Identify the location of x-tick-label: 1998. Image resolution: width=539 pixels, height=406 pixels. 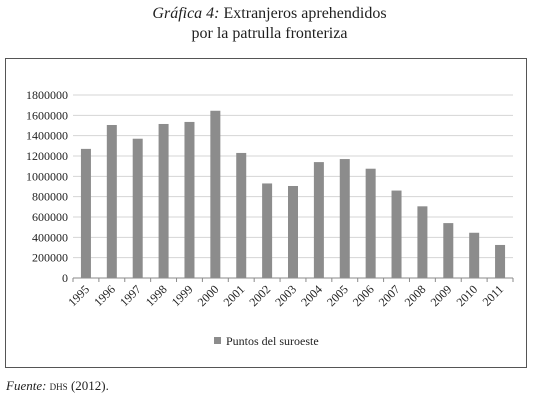
(156, 295).